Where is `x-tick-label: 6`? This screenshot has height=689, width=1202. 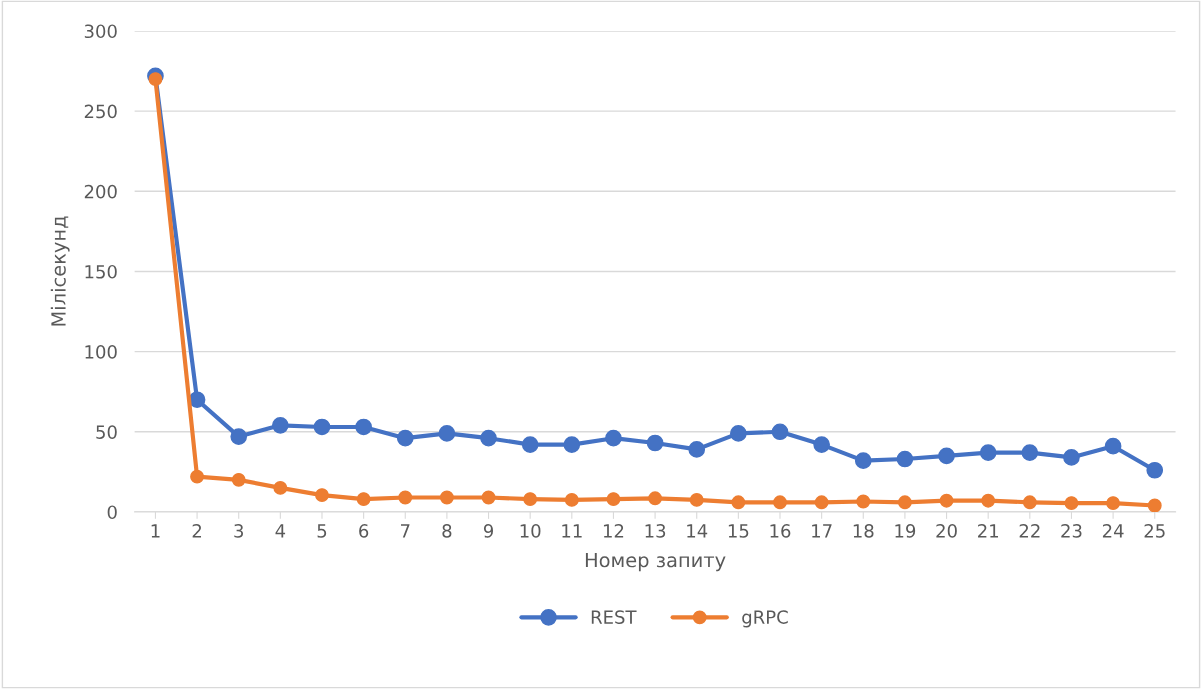
x-tick-label: 6 is located at coordinates (364, 531).